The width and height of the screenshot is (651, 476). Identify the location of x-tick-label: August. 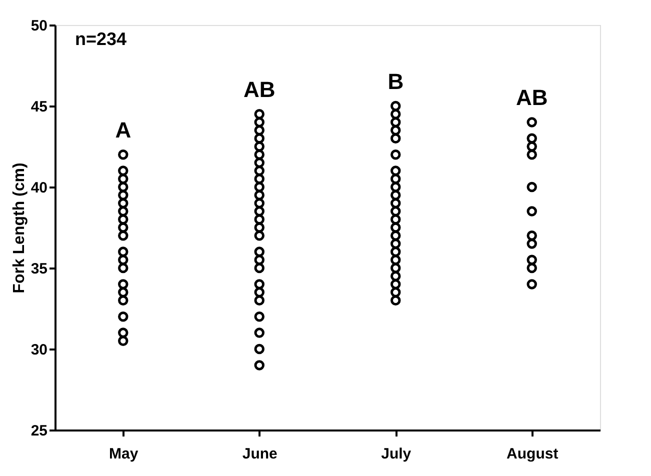
(532, 454).